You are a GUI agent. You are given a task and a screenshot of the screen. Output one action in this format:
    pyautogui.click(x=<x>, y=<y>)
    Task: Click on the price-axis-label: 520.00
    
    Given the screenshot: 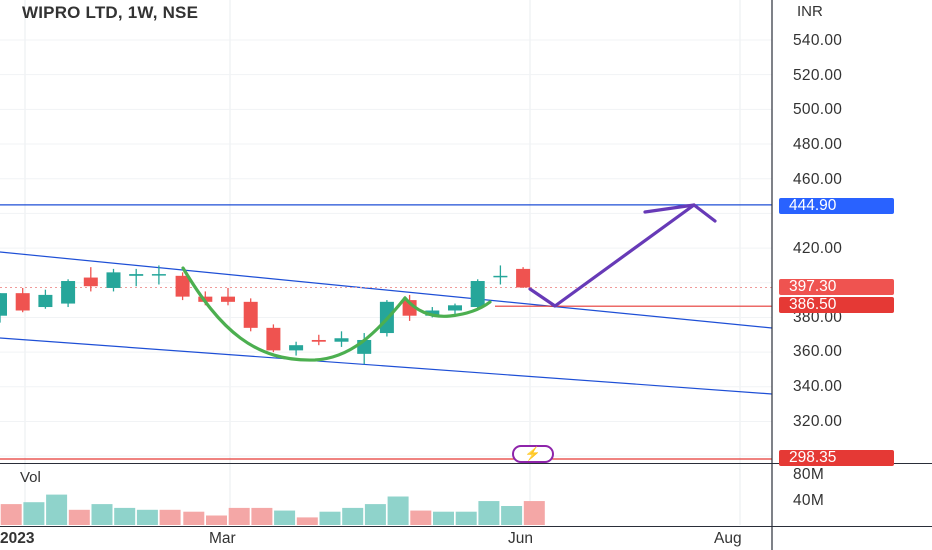 What is the action you would take?
    pyautogui.click(x=818, y=75)
    